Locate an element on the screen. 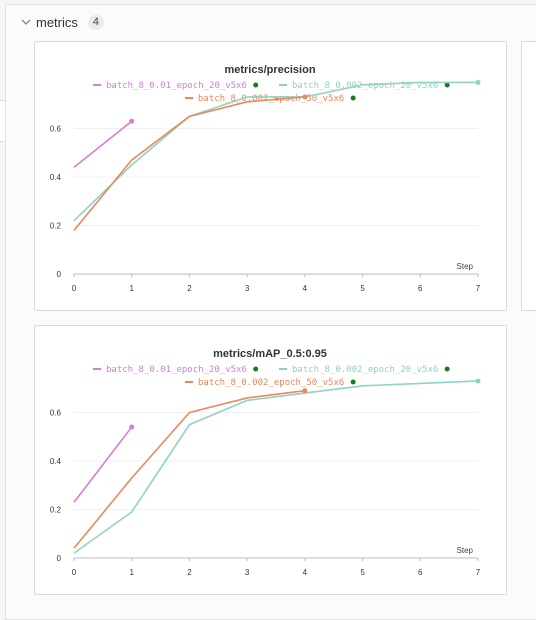 The image size is (536, 620). chart-title: metrics/mAP_0.5:0.95 is located at coordinates (270, 354).